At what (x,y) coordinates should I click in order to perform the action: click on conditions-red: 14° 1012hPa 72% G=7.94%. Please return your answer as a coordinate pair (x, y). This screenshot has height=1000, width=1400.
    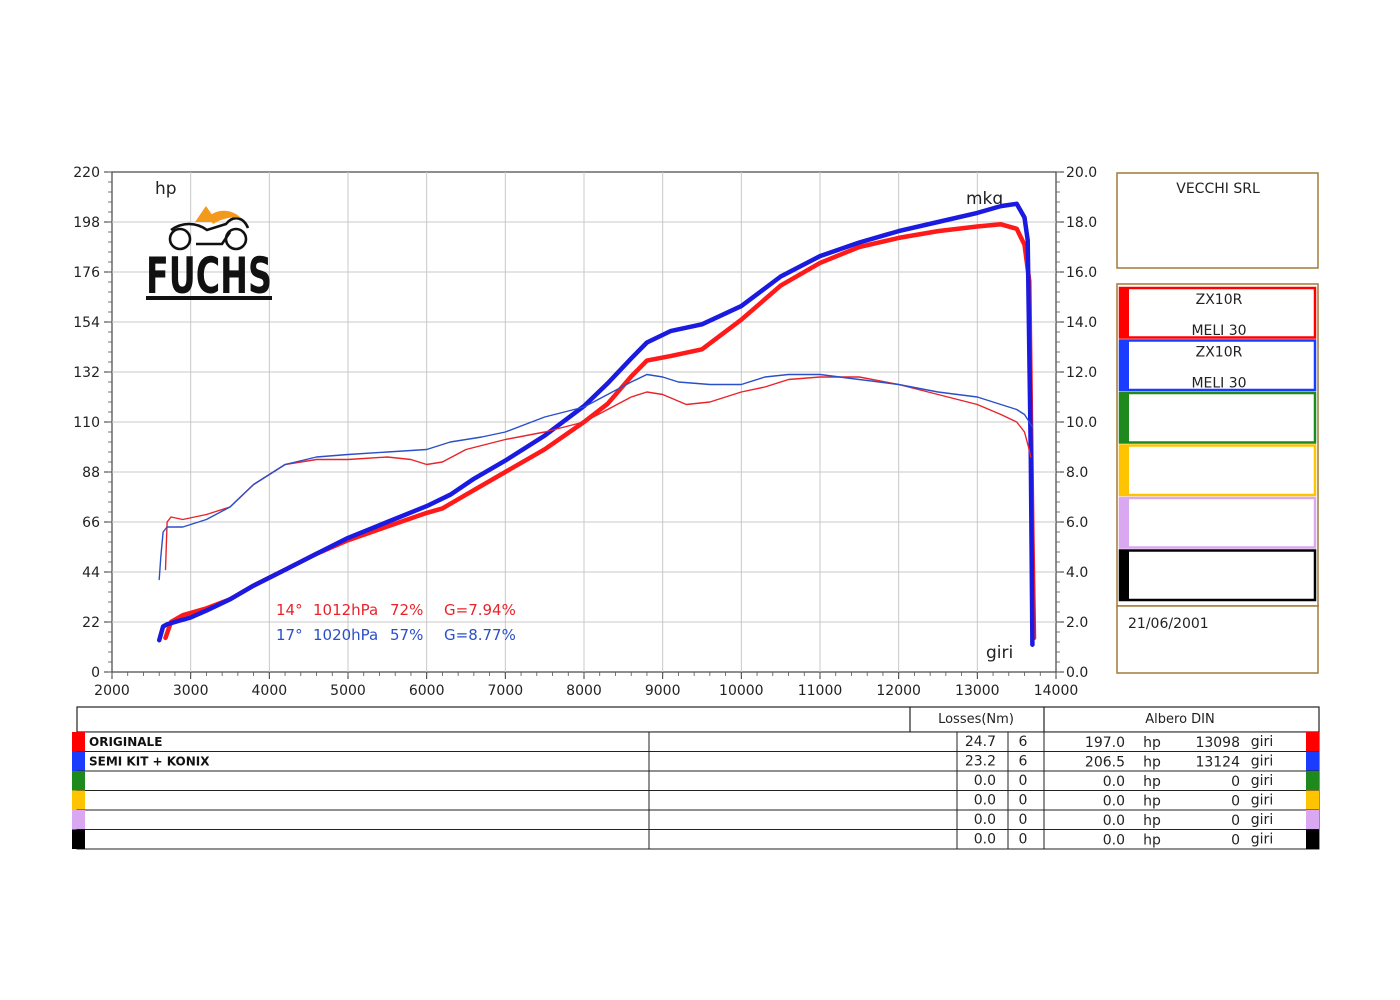
    Looking at the image, I should click on (396, 610).